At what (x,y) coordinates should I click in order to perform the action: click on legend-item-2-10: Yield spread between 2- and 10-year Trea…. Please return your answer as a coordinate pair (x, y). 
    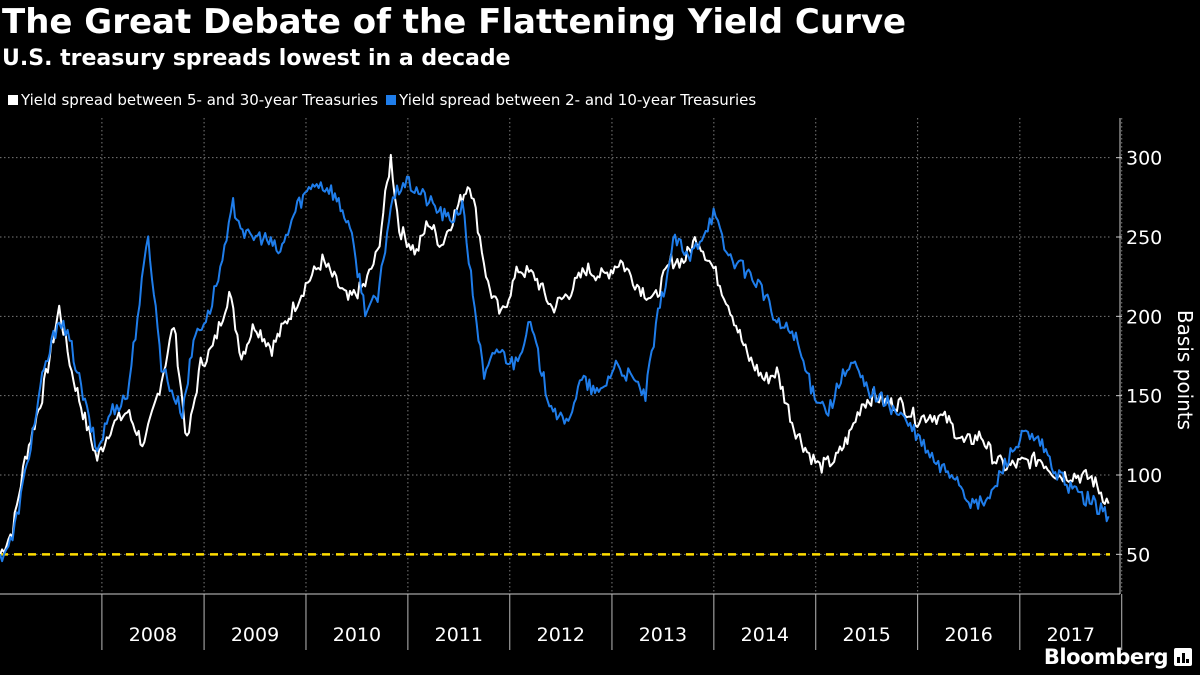
    Looking at the image, I should click on (571, 100).